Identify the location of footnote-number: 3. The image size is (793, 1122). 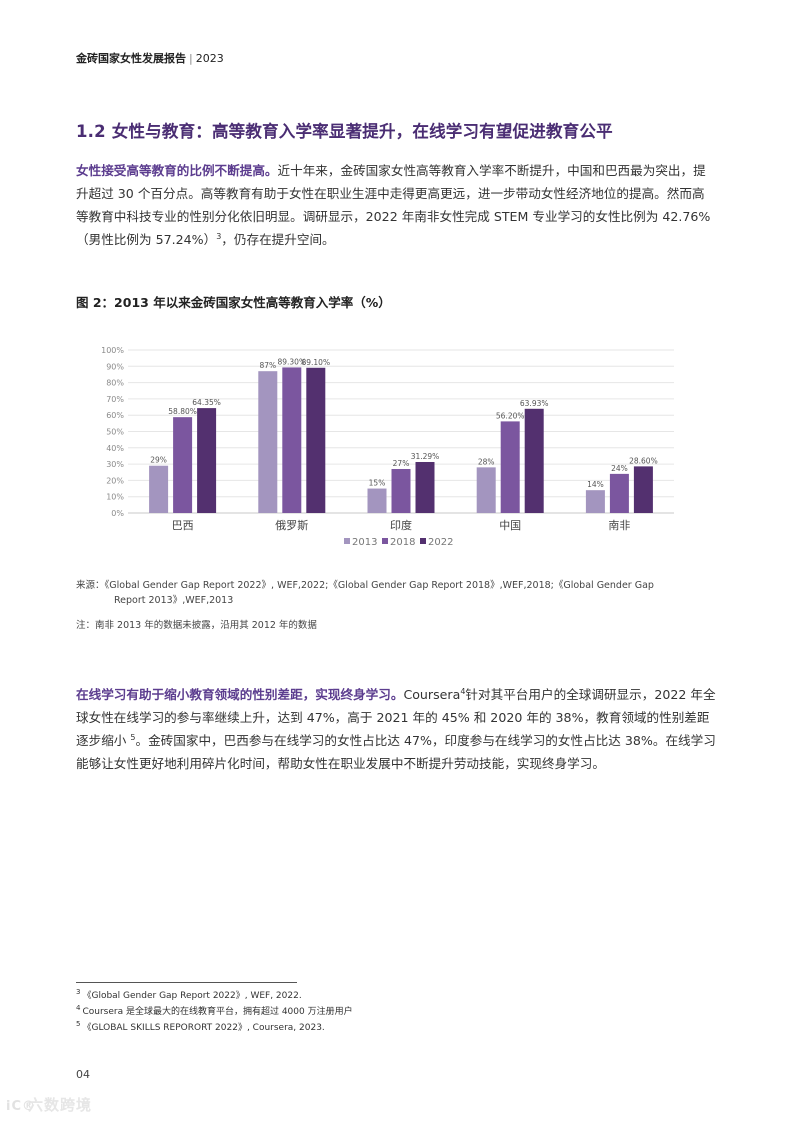
(78, 992).